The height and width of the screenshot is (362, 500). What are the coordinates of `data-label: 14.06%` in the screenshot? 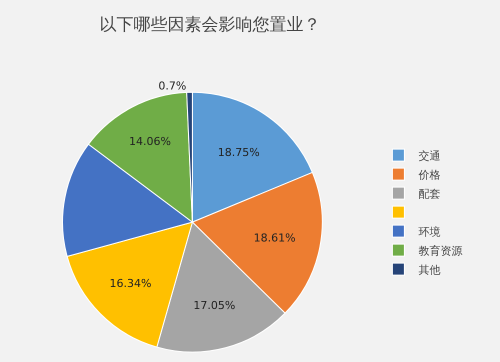 It's located at (149, 141).